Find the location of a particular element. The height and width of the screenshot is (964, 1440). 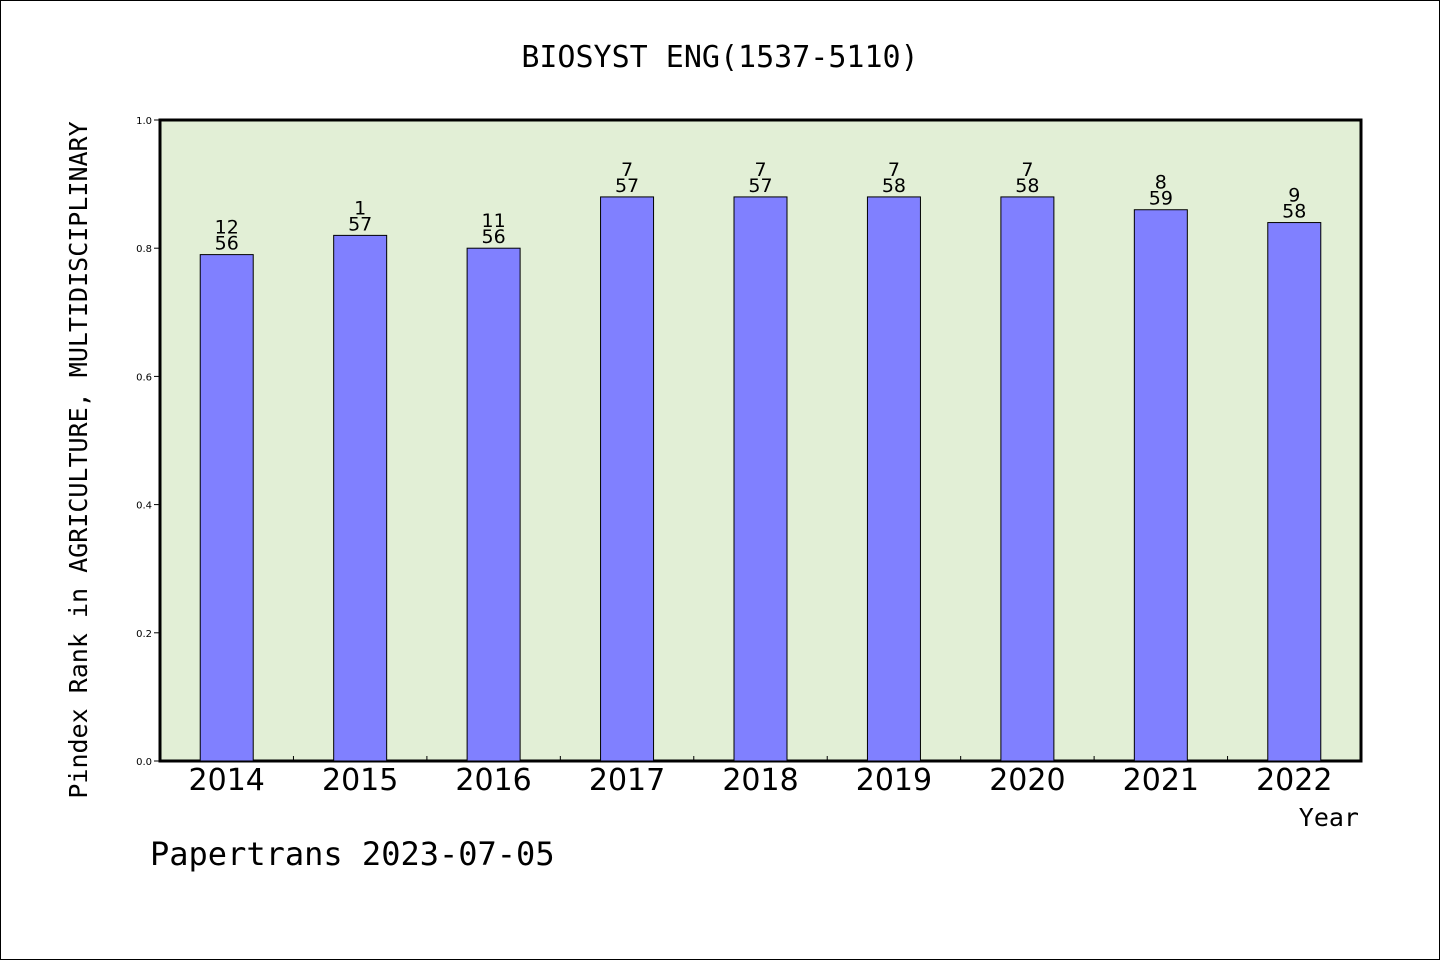

bar-2019 is located at coordinates (893, 479).